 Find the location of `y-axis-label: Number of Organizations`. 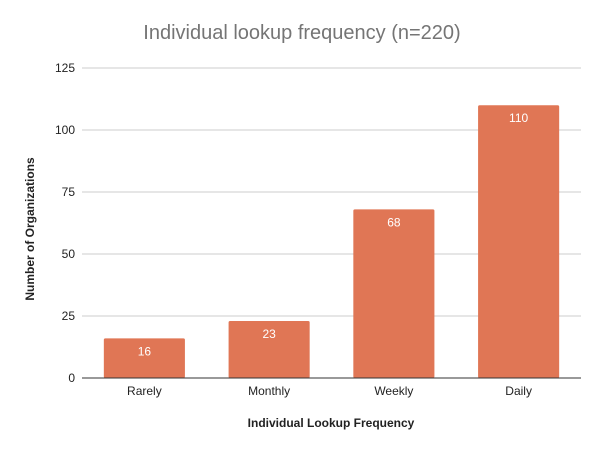

y-axis-label: Number of Organizations is located at coordinates (30, 229).